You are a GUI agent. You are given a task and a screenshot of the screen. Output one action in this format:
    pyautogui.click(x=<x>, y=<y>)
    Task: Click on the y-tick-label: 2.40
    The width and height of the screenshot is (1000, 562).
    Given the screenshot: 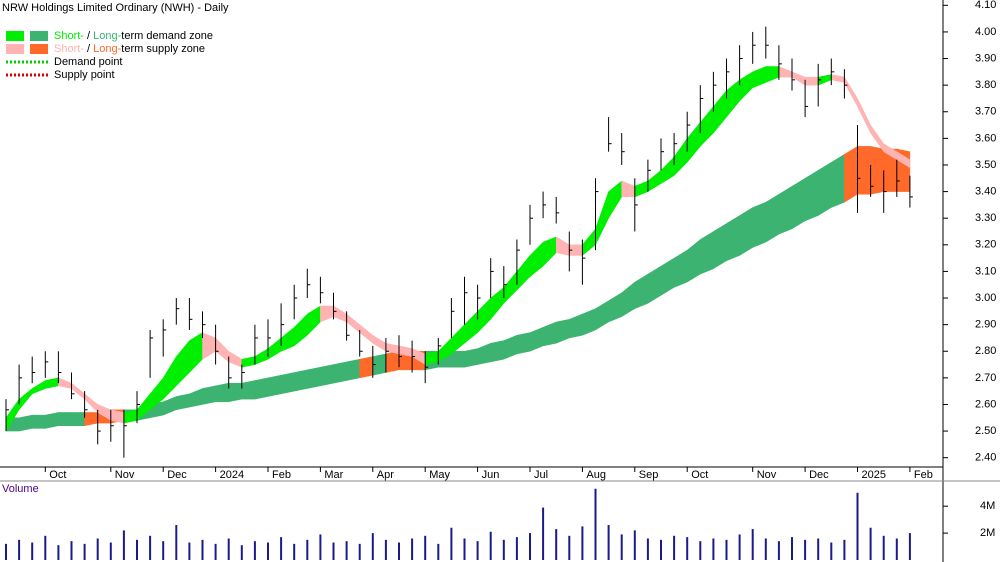 What is the action you would take?
    pyautogui.click(x=985, y=458)
    